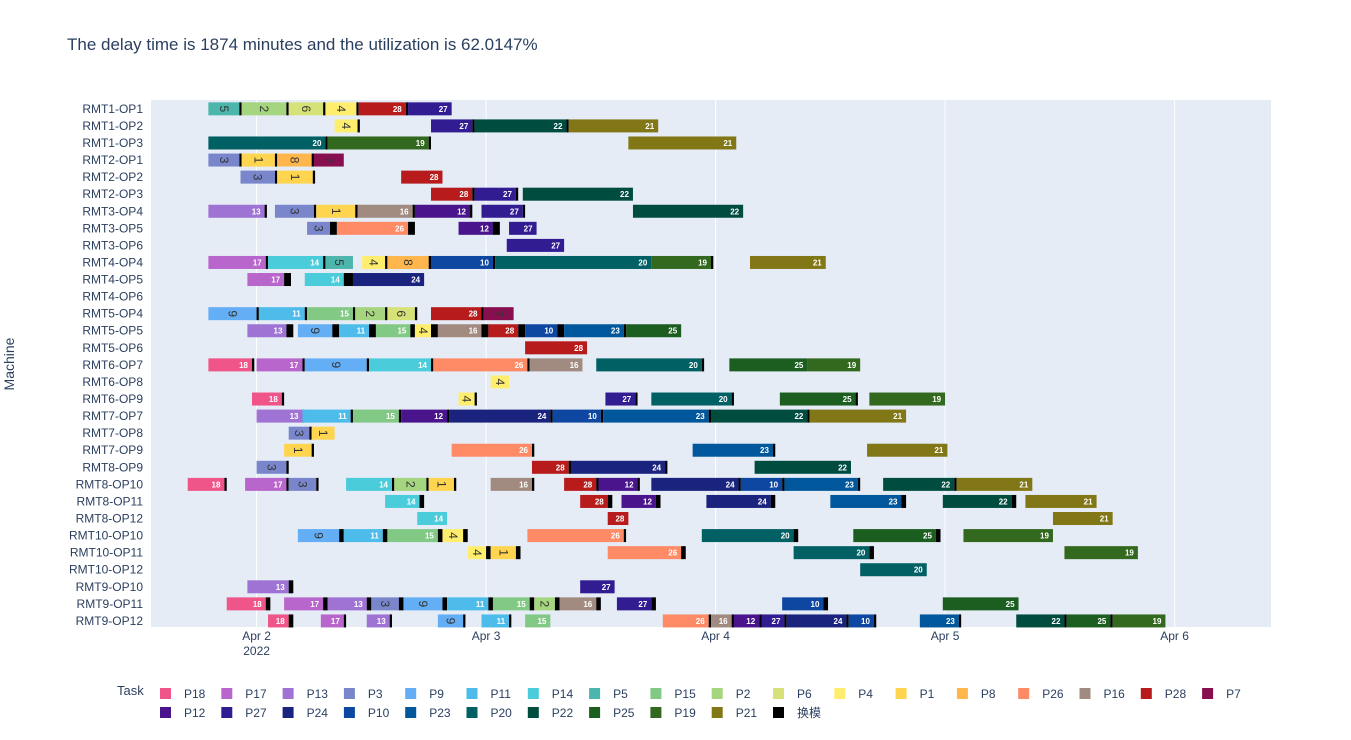  Describe the element at coordinates (734, 713) in the screenshot. I see `legend-item: P21` at that location.